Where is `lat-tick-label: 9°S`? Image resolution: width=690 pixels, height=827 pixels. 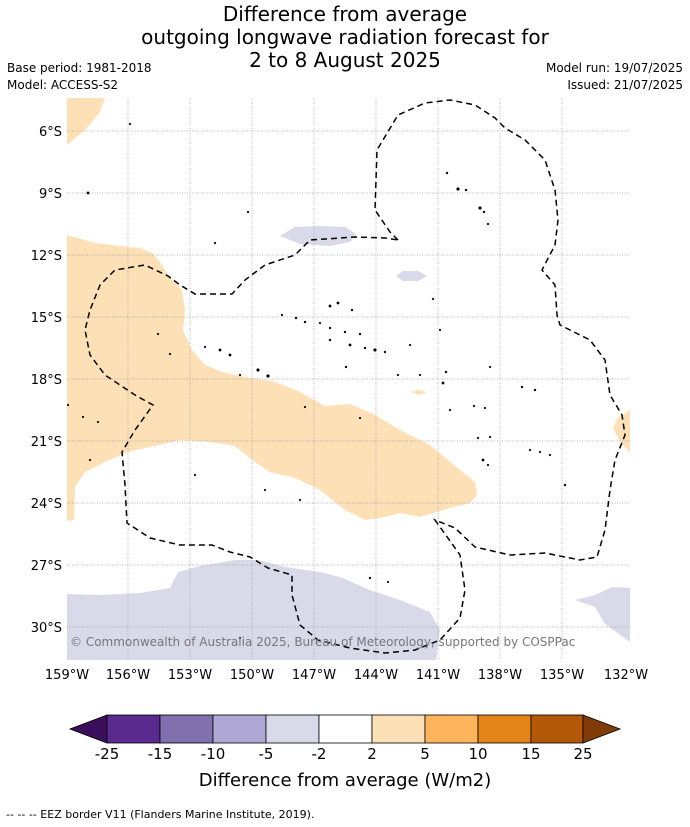
lat-tick-label: 9°S is located at coordinates (50, 194).